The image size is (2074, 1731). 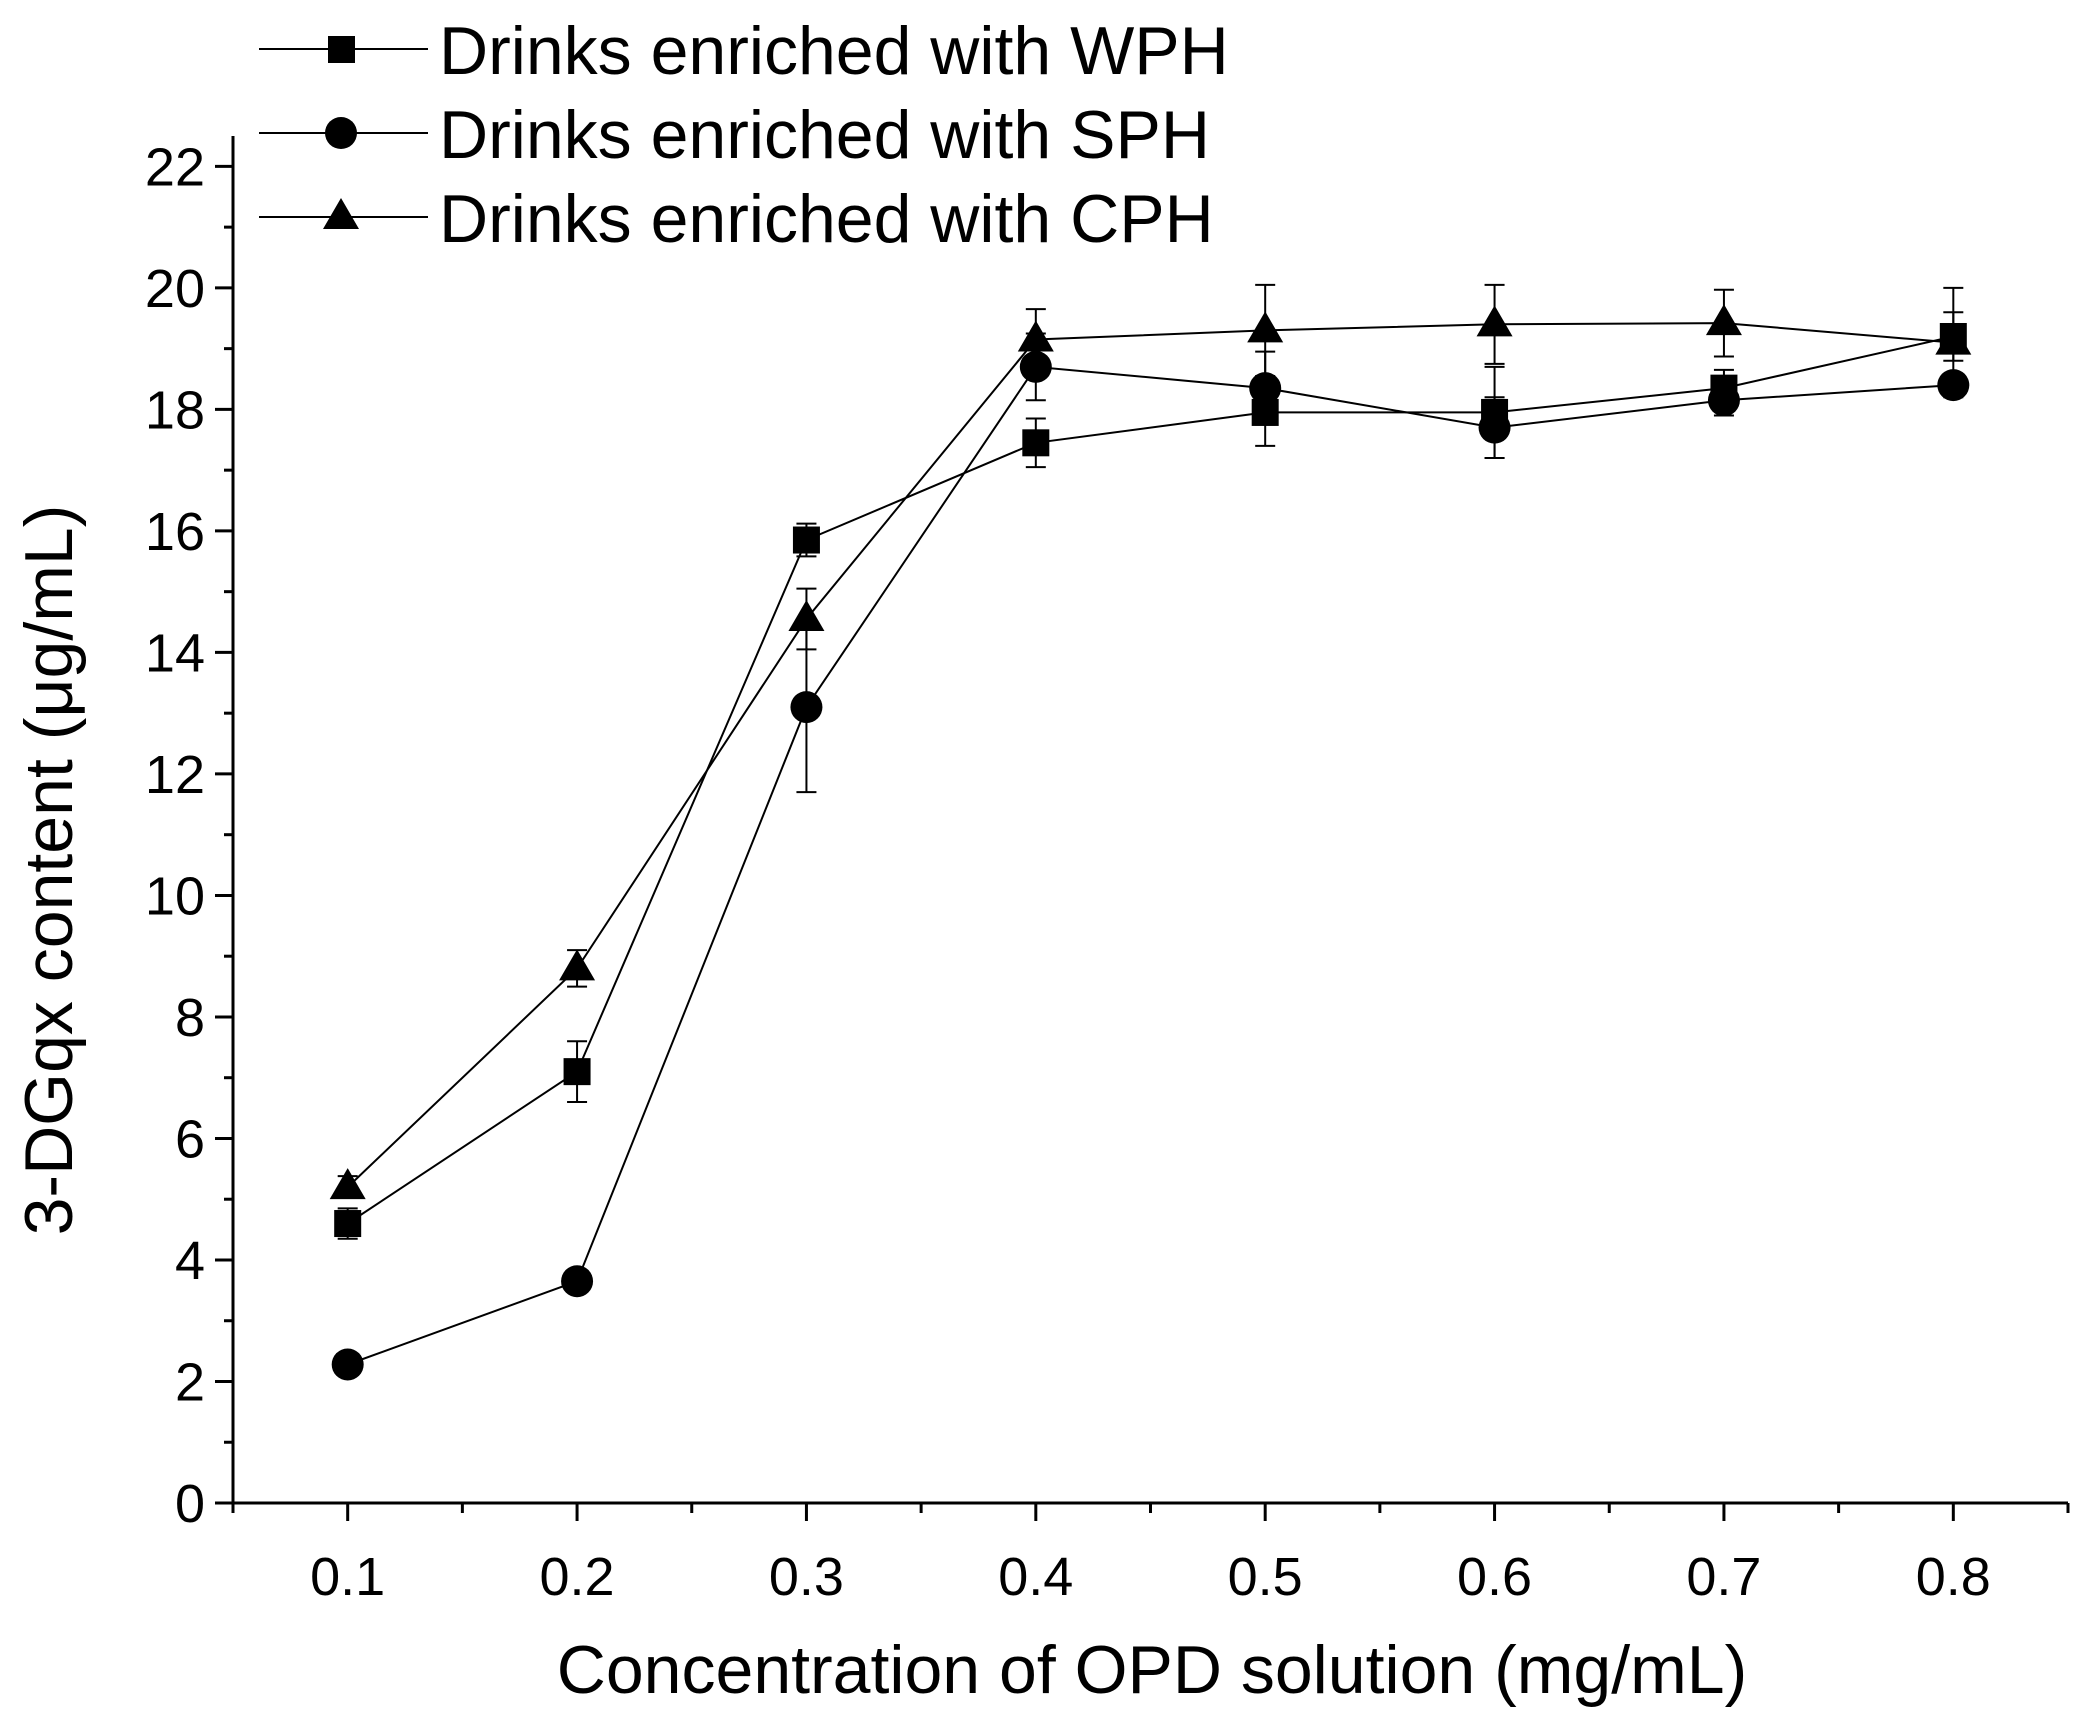 I want to click on x-tick-label: 0.5, so click(x=1265, y=1577).